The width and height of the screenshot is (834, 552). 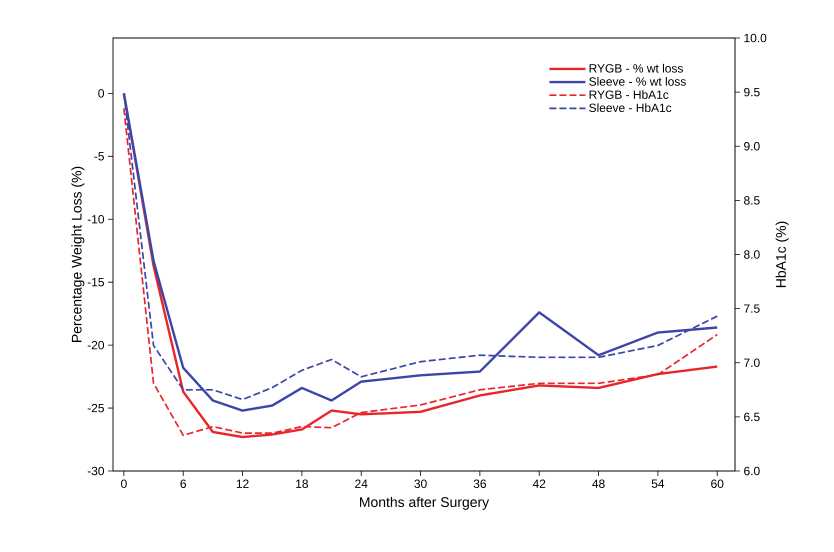 What do you see at coordinates (717, 484) in the screenshot?
I see `x-tick-label: 60` at bounding box center [717, 484].